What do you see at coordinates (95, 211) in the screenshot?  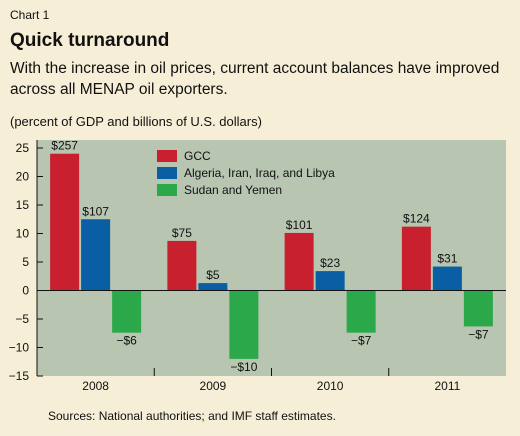 I see `data-label: $107` at bounding box center [95, 211].